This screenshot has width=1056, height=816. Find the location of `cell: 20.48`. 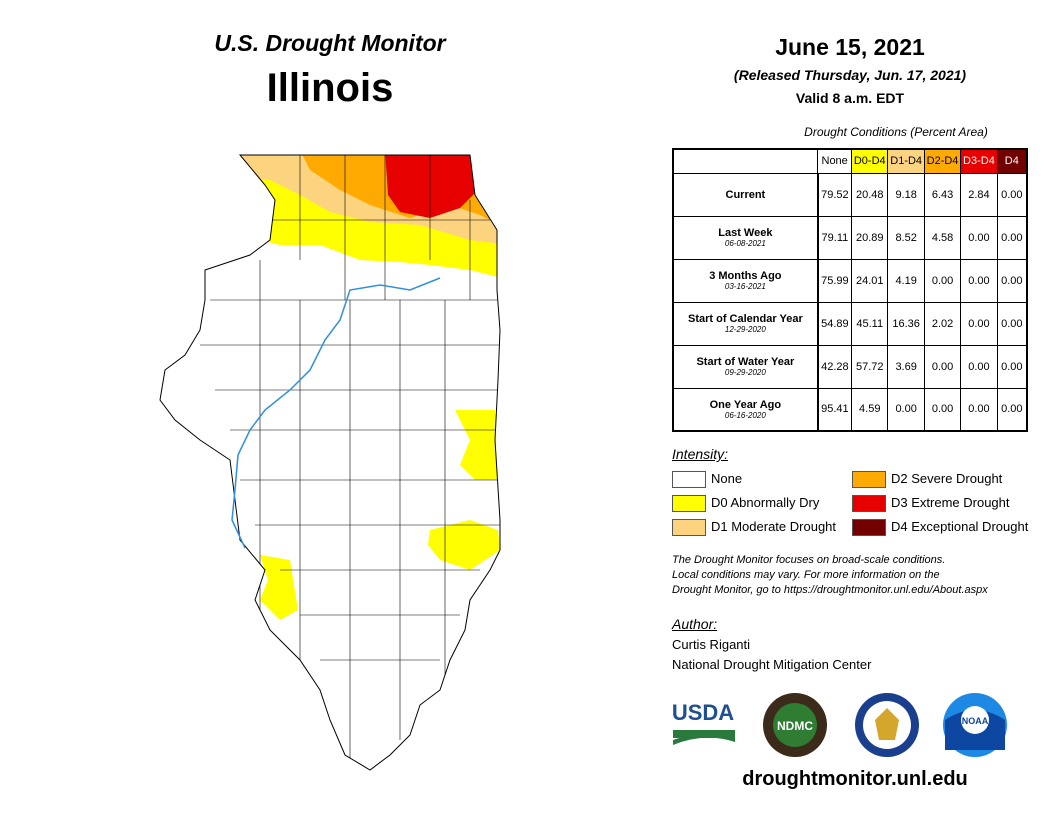

cell: 20.48 is located at coordinates (870, 194).